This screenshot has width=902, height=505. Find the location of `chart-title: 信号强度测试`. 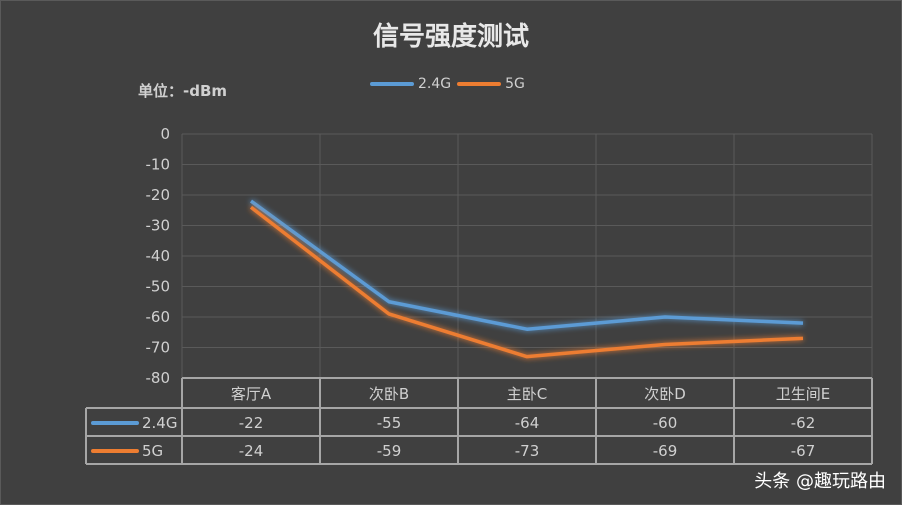

chart-title: 信号强度测试 is located at coordinates (450, 37).